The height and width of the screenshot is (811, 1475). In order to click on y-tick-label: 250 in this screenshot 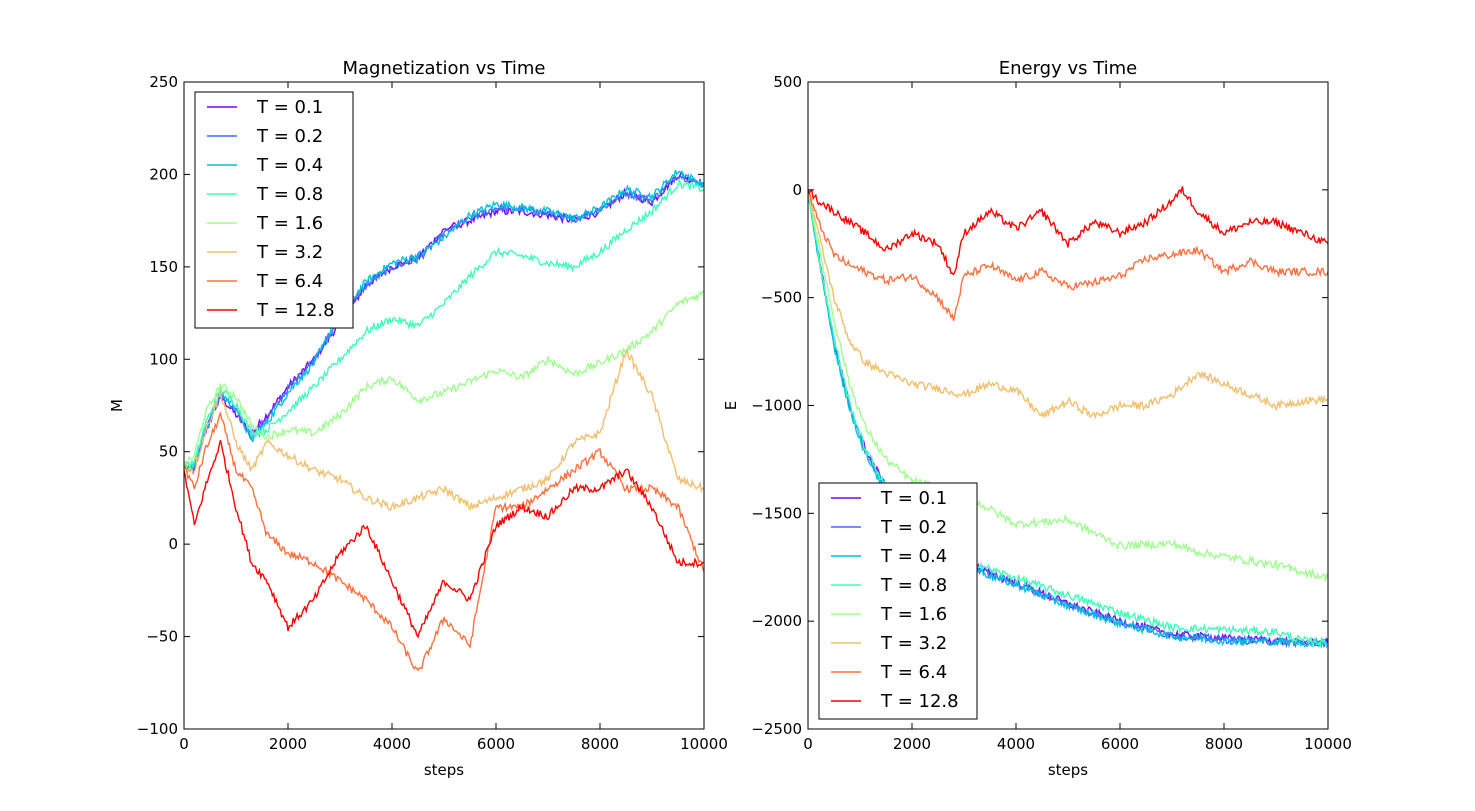, I will do `click(163, 82)`.